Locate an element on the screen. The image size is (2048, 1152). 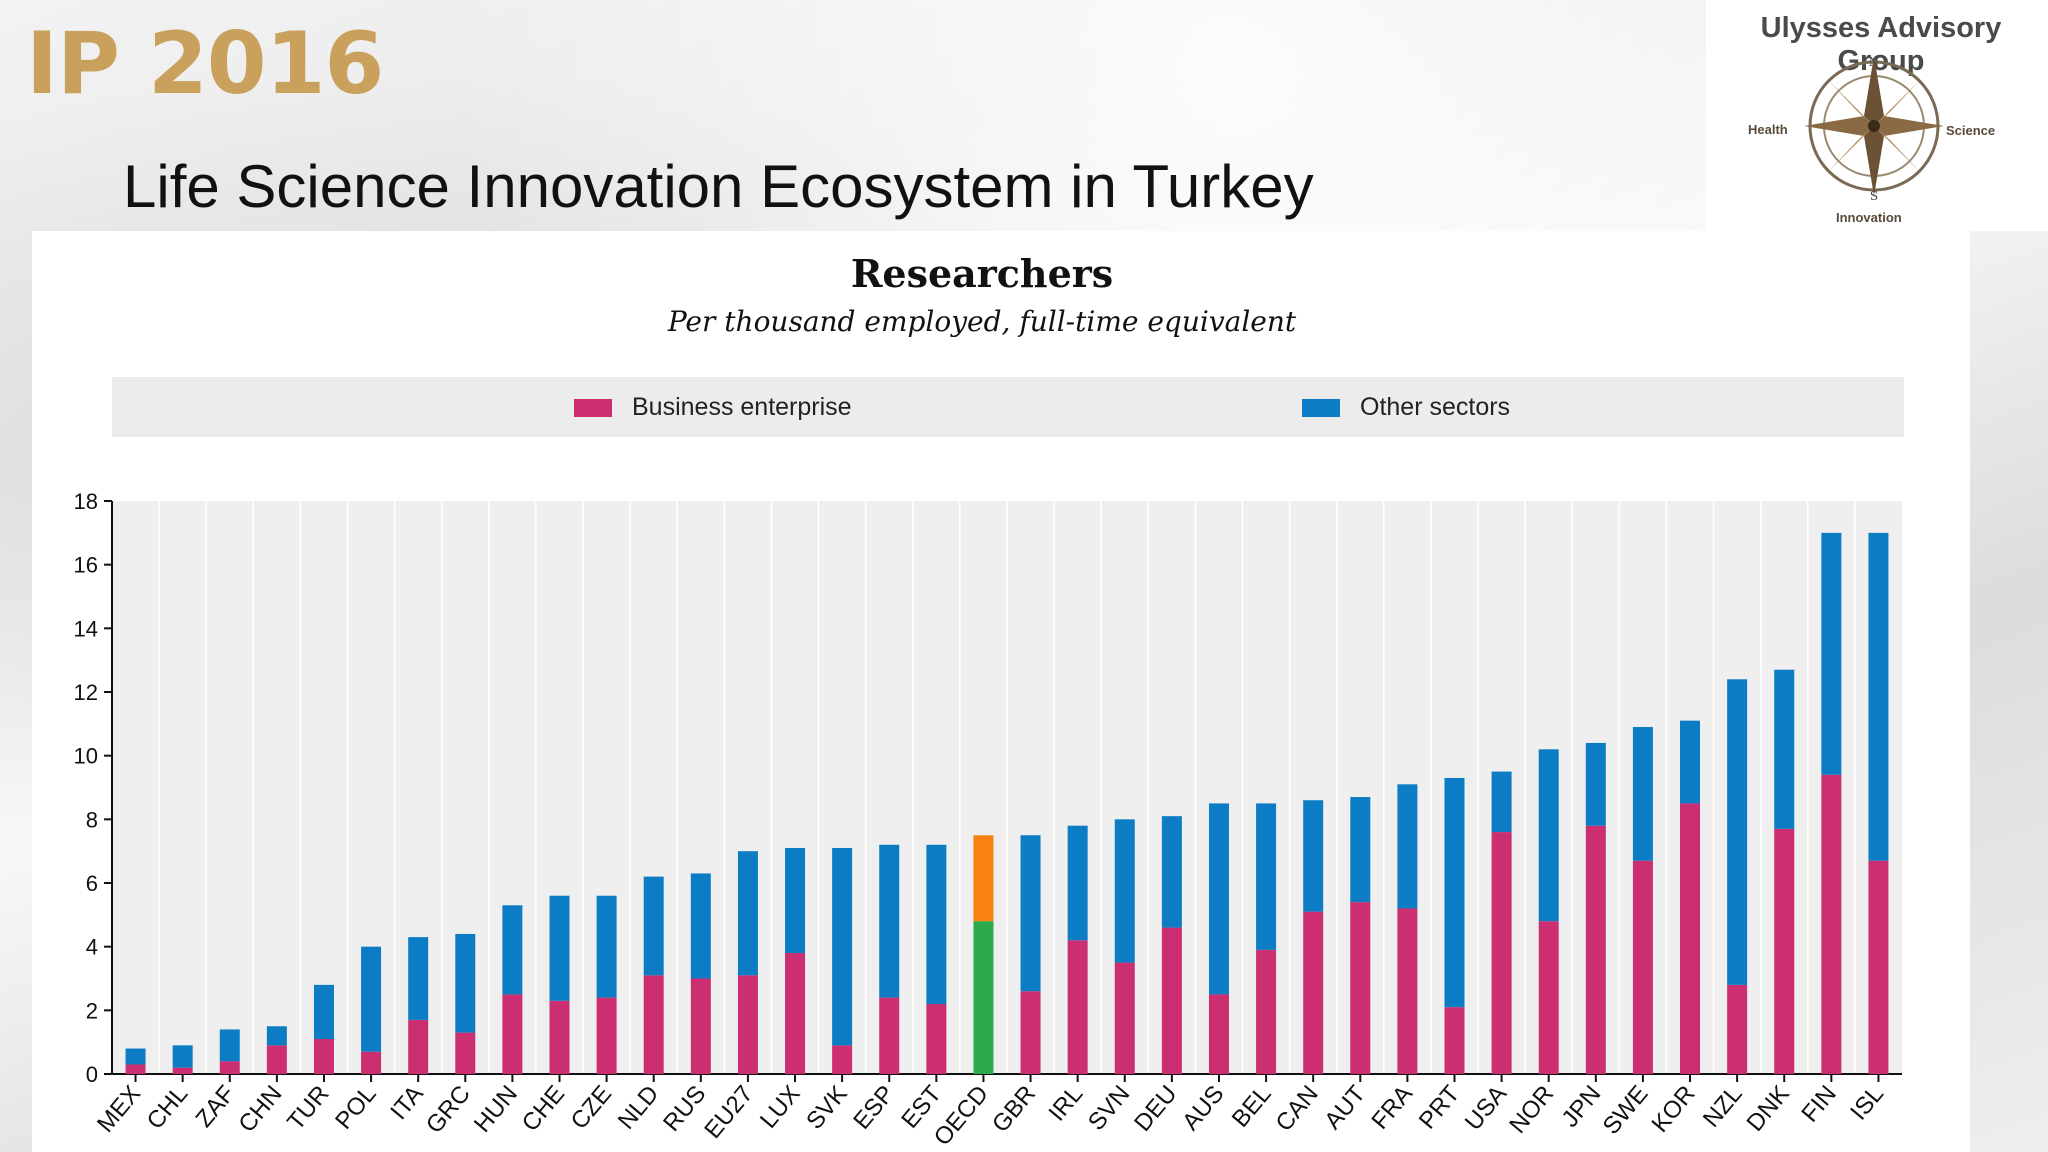
y-tick-label: 16 is located at coordinates (86, 565).